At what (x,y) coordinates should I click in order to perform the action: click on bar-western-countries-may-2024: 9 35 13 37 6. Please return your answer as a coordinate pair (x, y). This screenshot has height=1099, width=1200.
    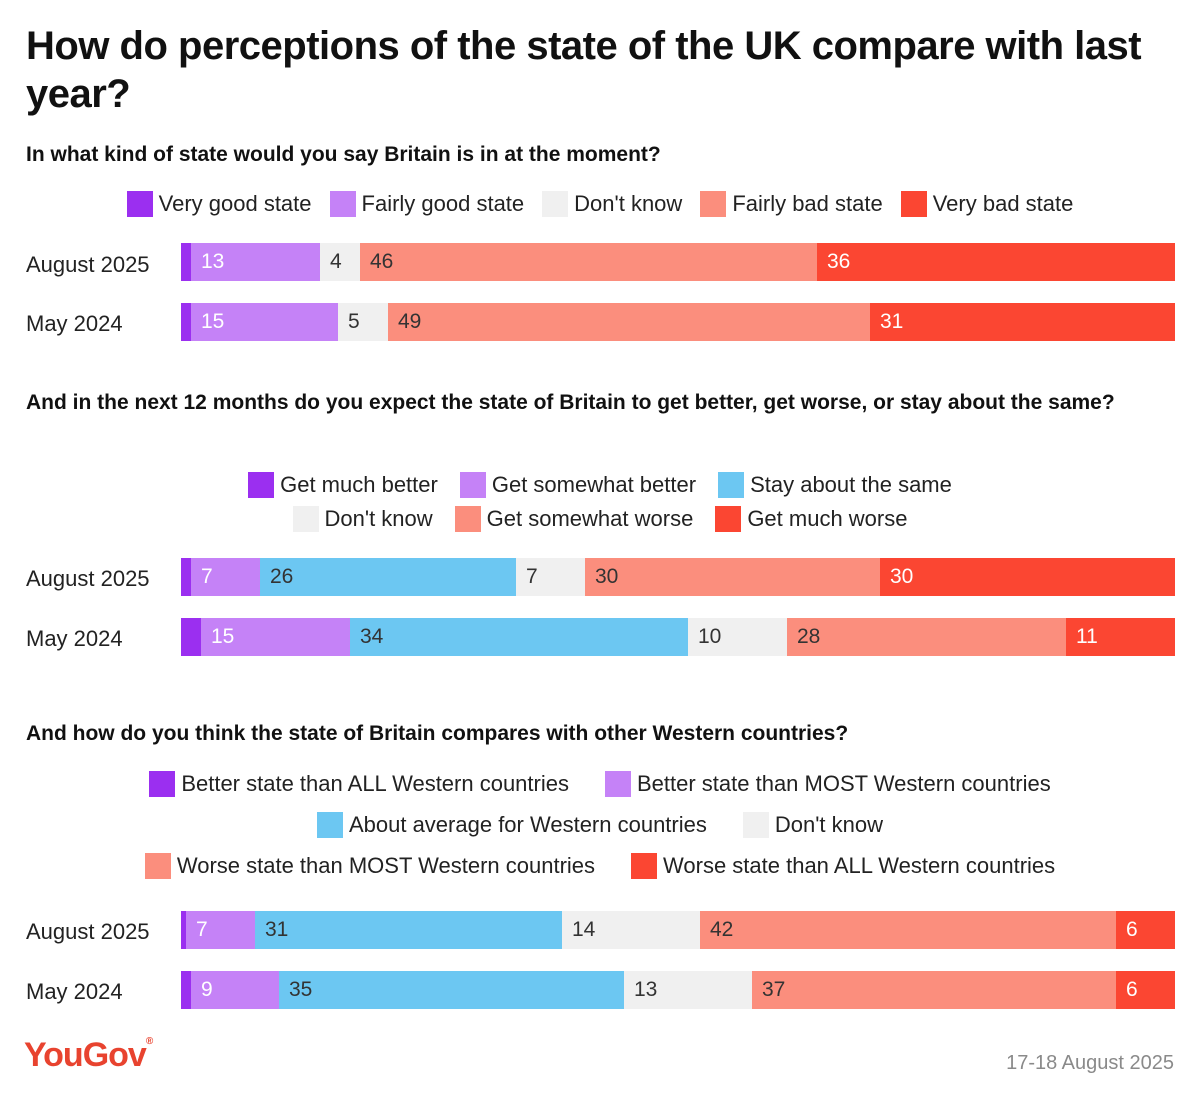
    Looking at the image, I should click on (678, 990).